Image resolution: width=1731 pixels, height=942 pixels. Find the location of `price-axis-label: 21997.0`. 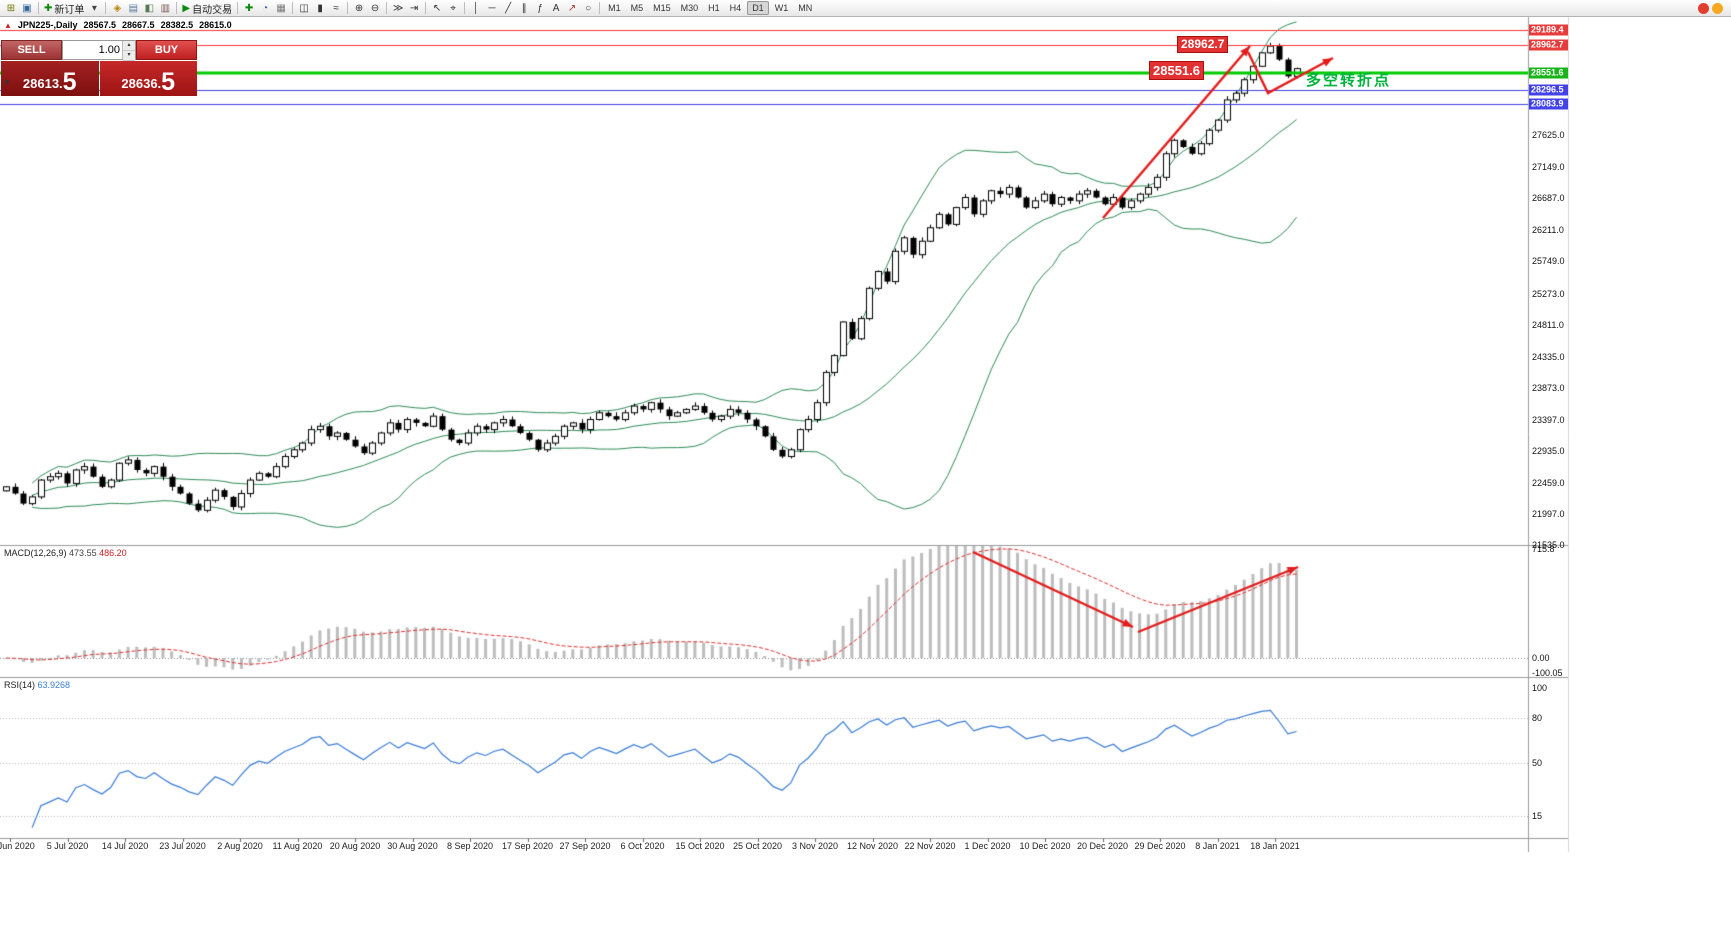

price-axis-label: 21997.0 is located at coordinates (1548, 513).